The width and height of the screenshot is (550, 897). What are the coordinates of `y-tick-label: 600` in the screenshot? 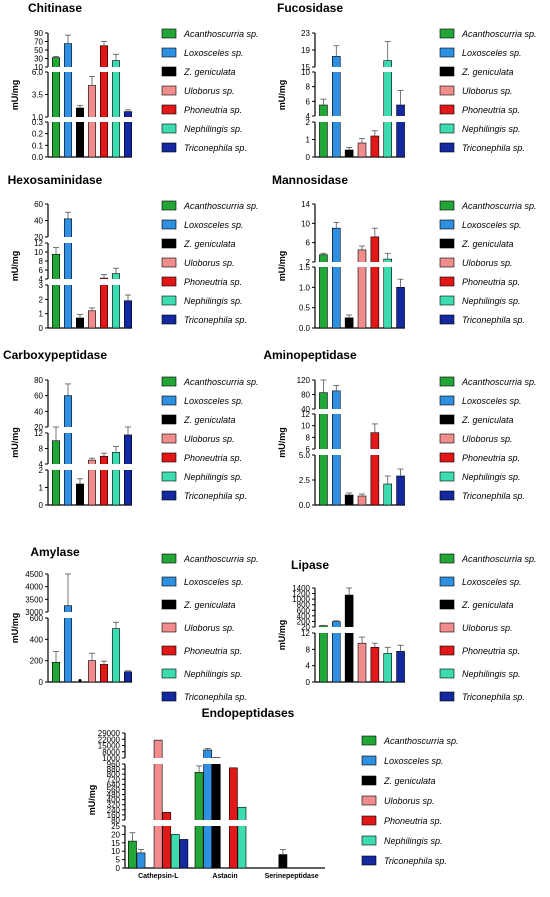 It's located at (37, 618).